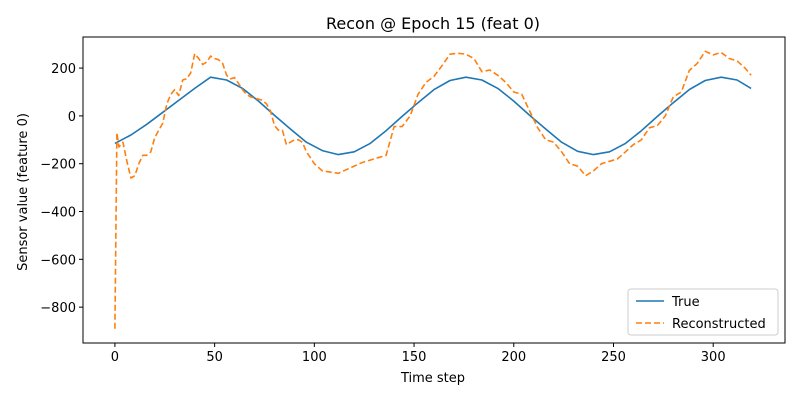  What do you see at coordinates (23, 192) in the screenshot?
I see `y-axis-label: Sensor value (feature 0)` at bounding box center [23, 192].